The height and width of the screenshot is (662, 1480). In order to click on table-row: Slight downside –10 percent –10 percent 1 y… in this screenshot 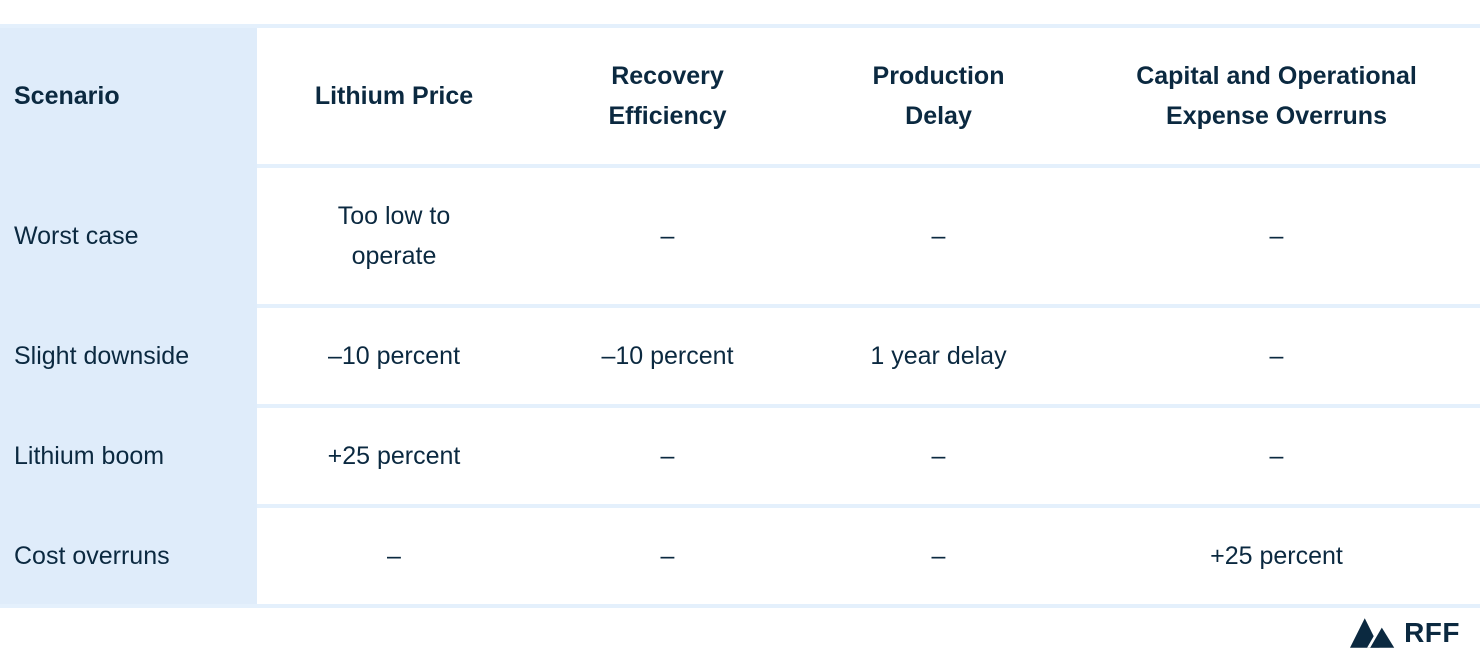, I will do `click(740, 356)`.